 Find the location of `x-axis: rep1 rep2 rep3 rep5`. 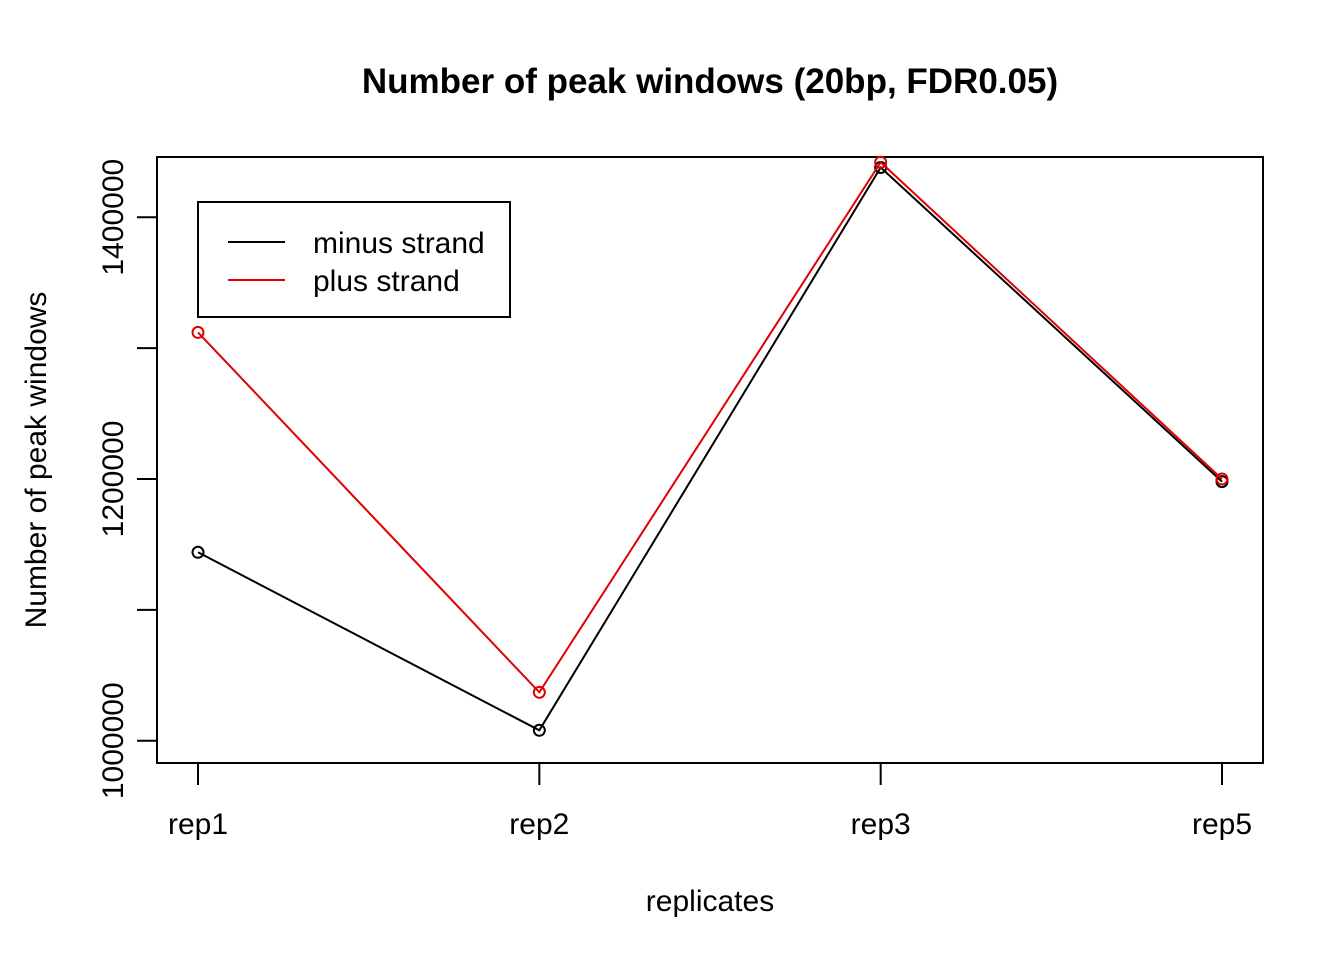

x-axis: rep1 rep2 rep3 rep5 is located at coordinates (710, 802).